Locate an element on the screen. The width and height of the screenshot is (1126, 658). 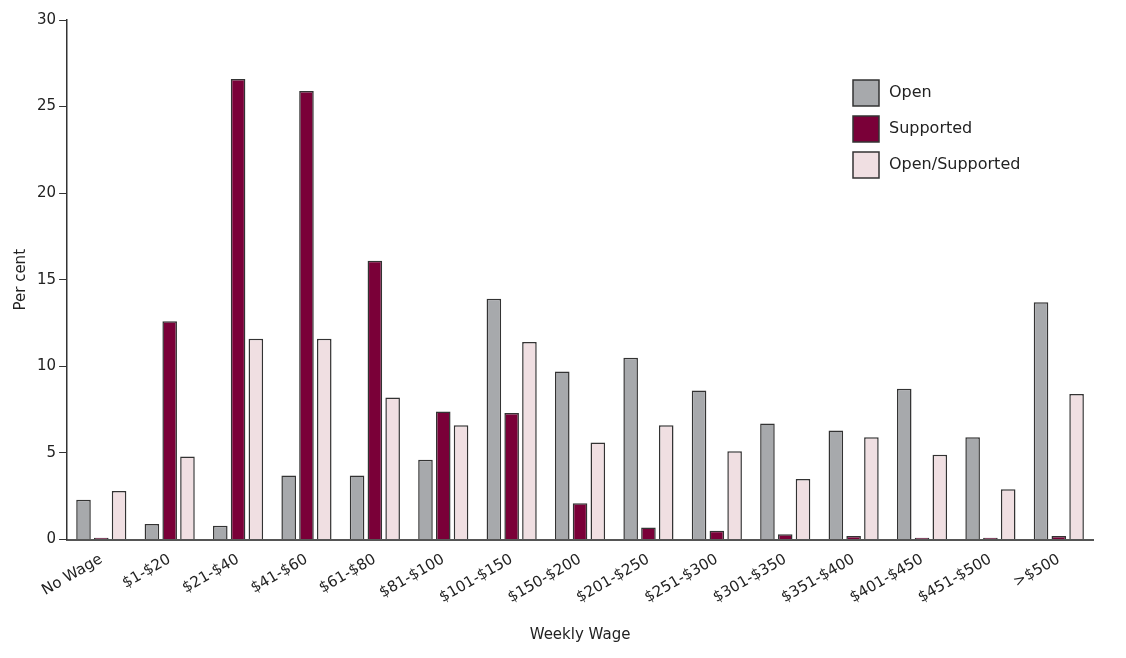
y-tick-label: 30 is located at coordinates (46, 18).